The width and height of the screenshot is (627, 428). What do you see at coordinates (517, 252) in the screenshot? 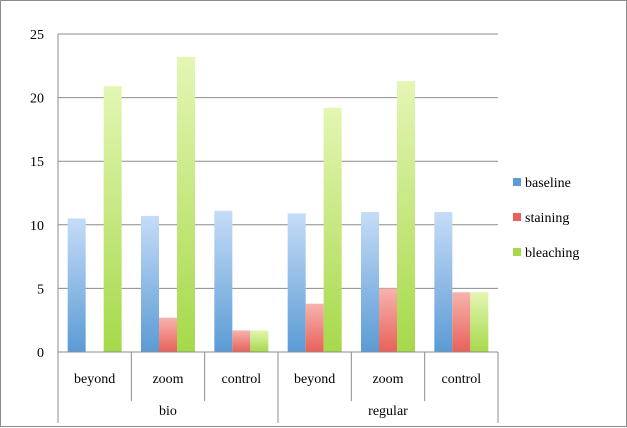
I see `legend-swatch-bleaching` at bounding box center [517, 252].